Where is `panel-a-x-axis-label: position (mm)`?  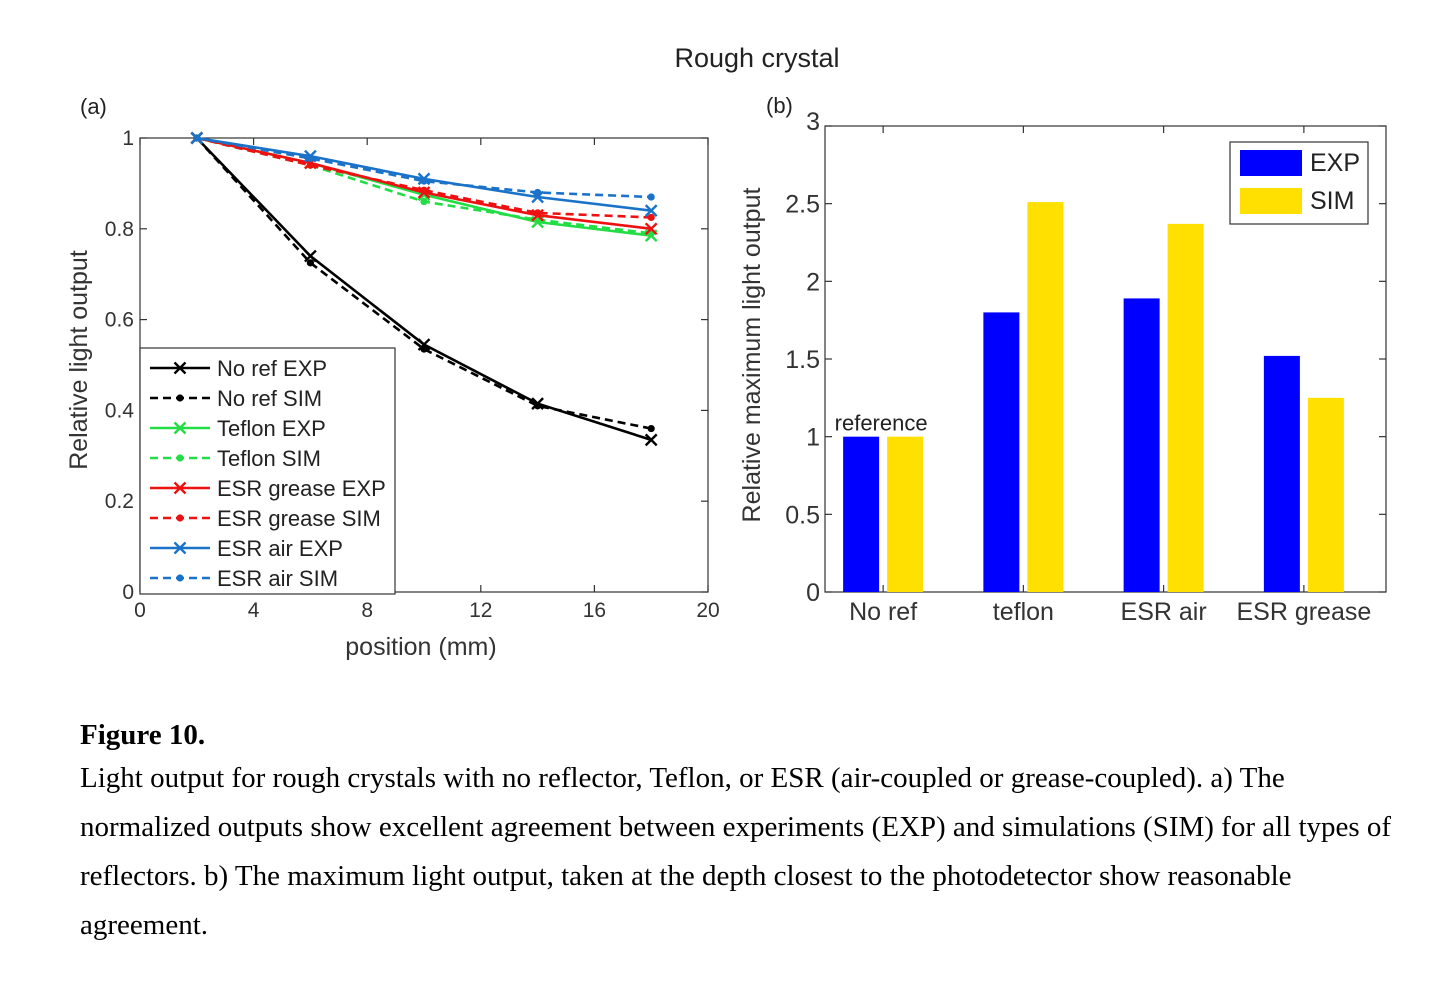
panel-a-x-axis-label: position (mm) is located at coordinates (420, 647).